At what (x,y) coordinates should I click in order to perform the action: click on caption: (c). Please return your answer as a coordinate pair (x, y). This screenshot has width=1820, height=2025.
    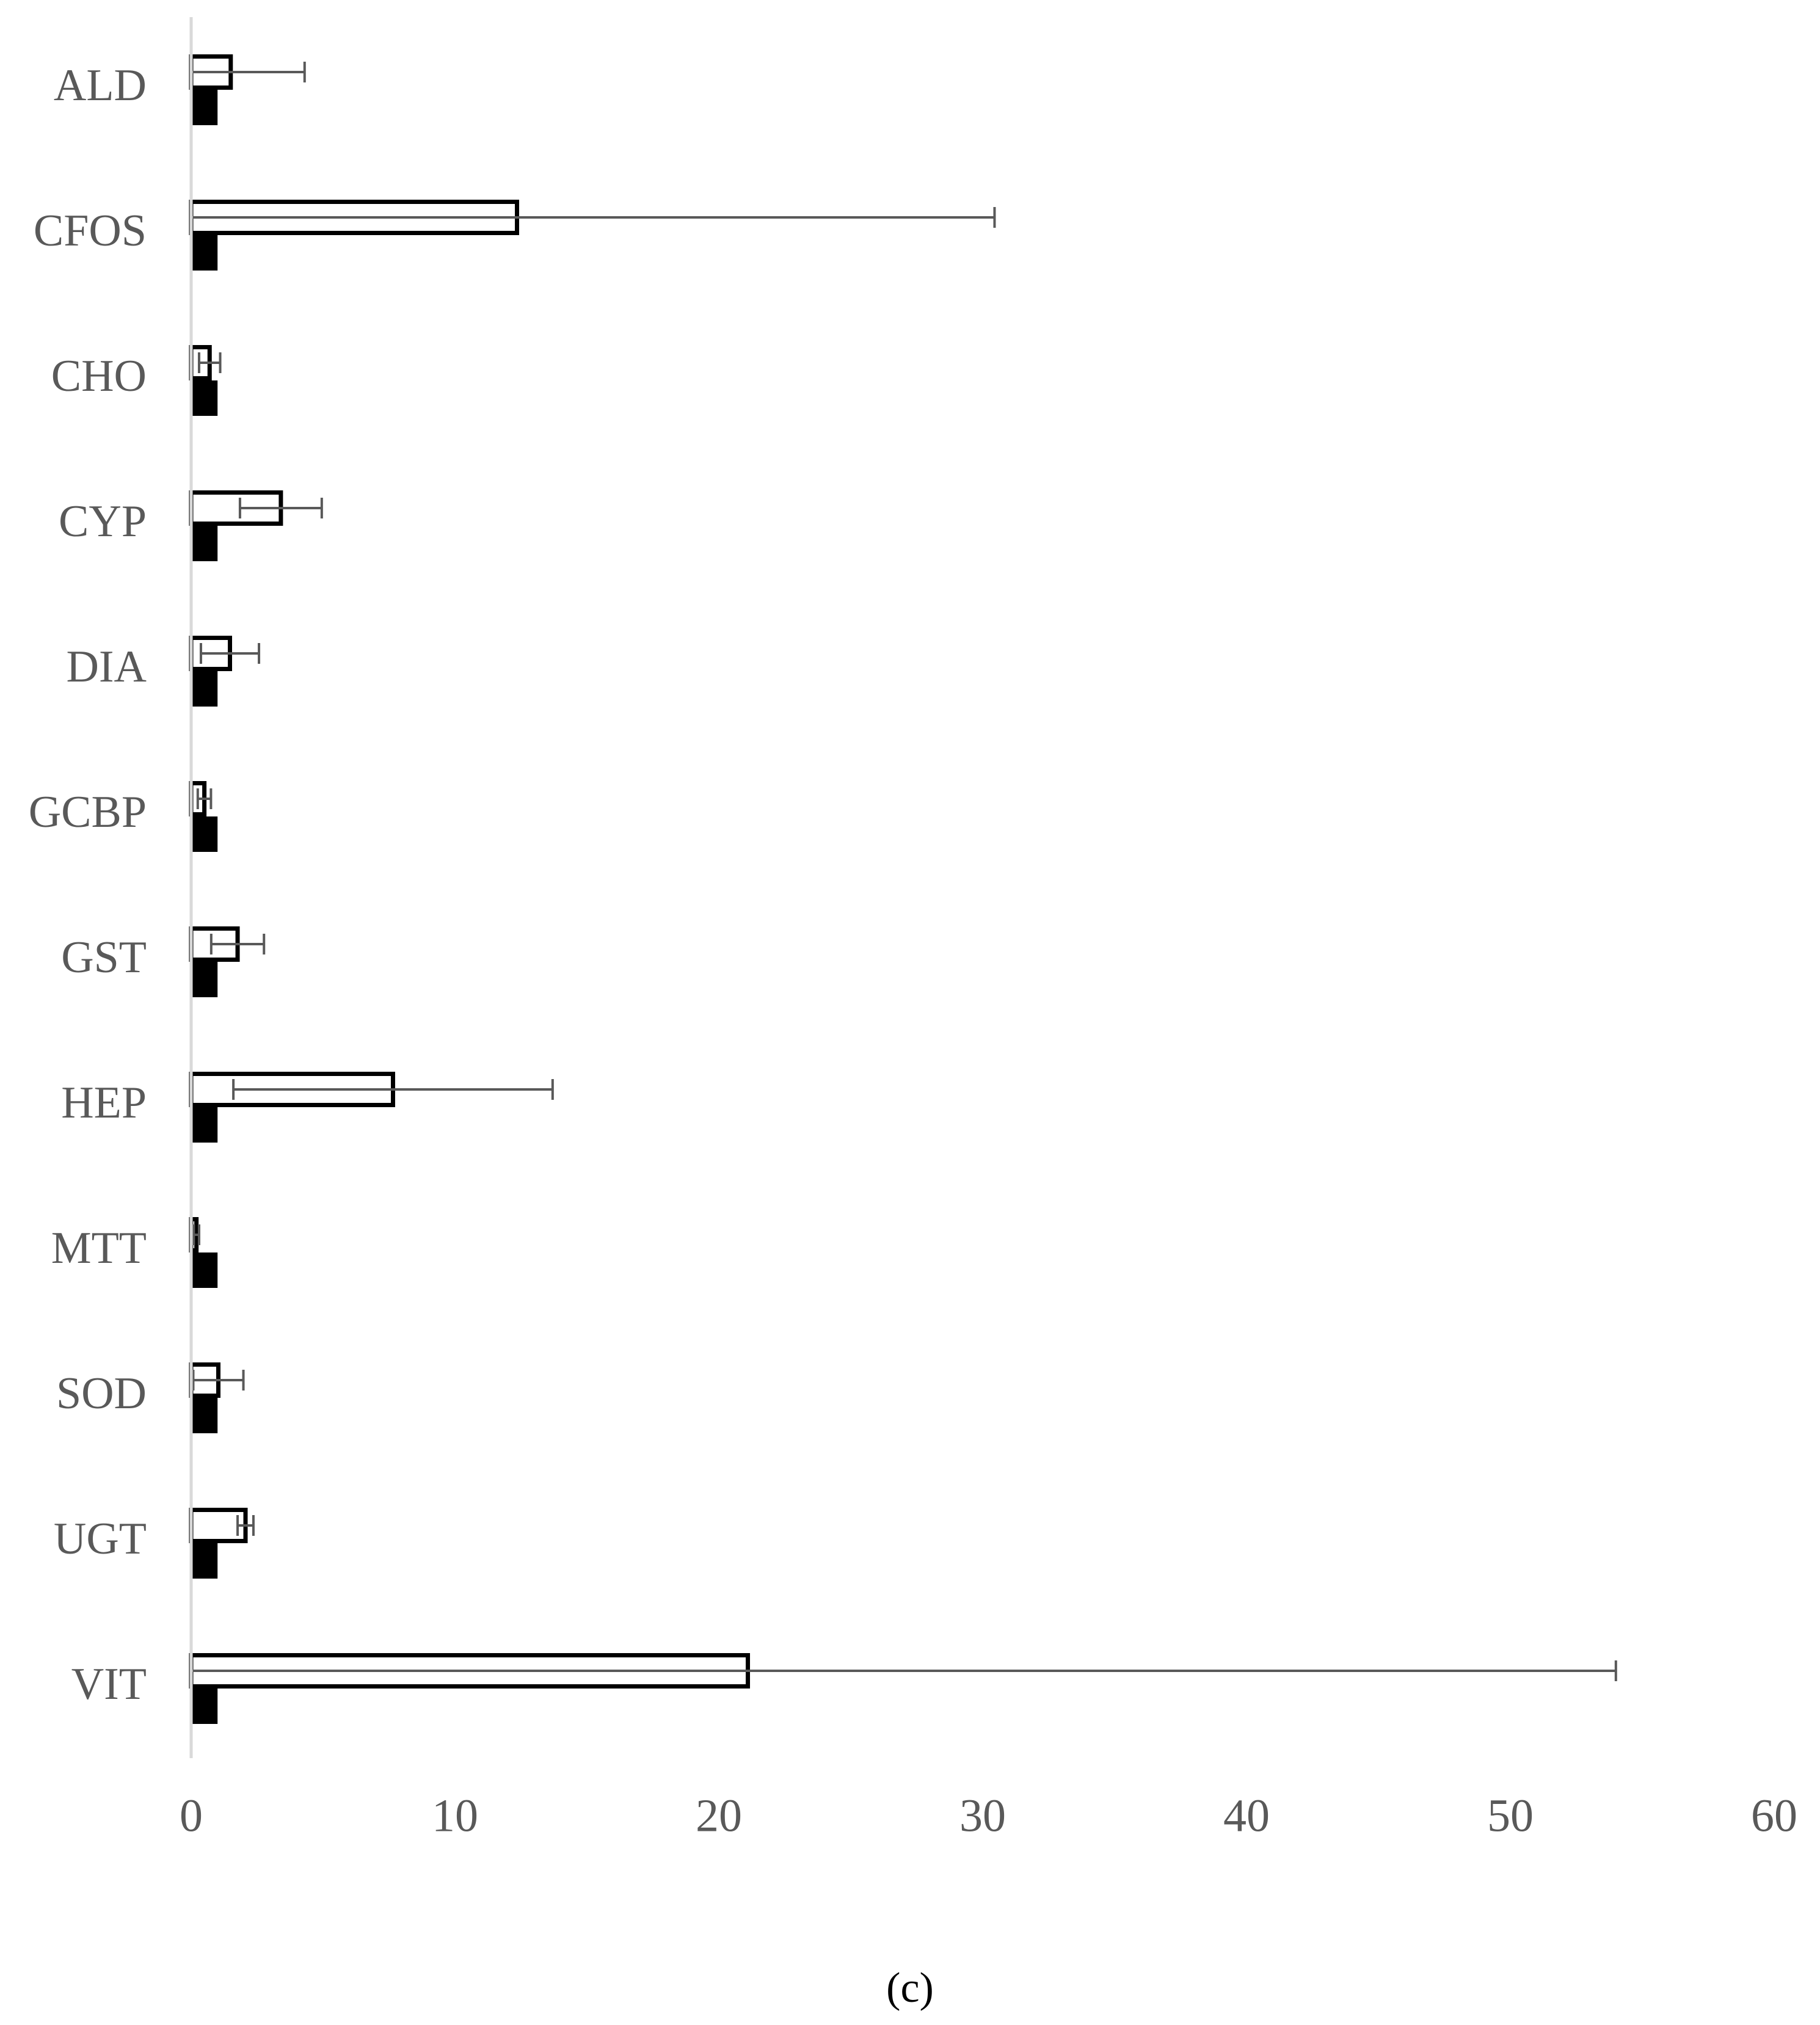
    Looking at the image, I should click on (910, 1988).